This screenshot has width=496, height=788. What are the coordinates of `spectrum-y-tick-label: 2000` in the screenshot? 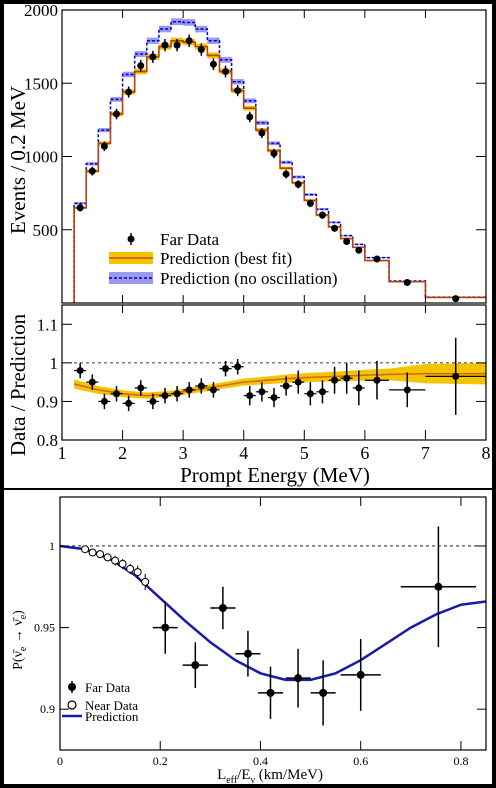 It's located at (41, 10).